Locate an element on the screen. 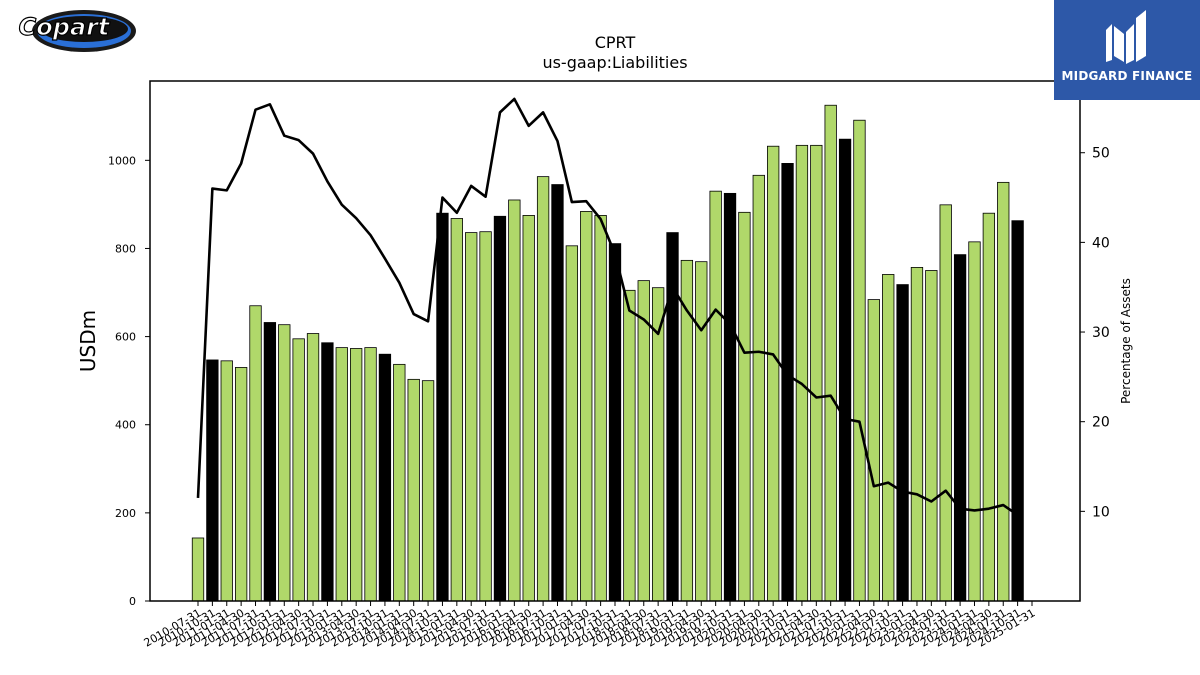  y-axis-label-right: Percentage of Assets is located at coordinates (1126, 341).